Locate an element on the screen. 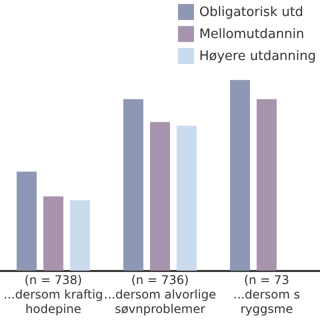  x-tick-label: (n = 738) ...dersom kraftig hodepine is located at coordinates (54, 294).